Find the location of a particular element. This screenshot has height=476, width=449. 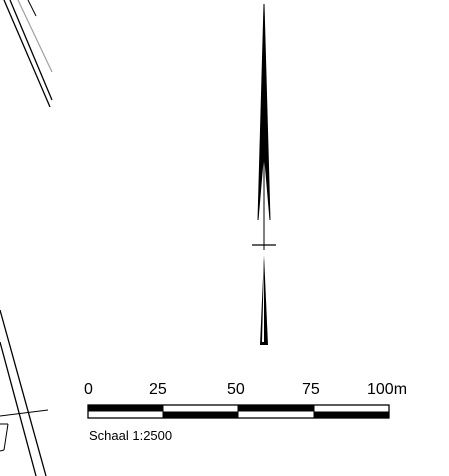

road-edge-gray is located at coordinates (35, 36).